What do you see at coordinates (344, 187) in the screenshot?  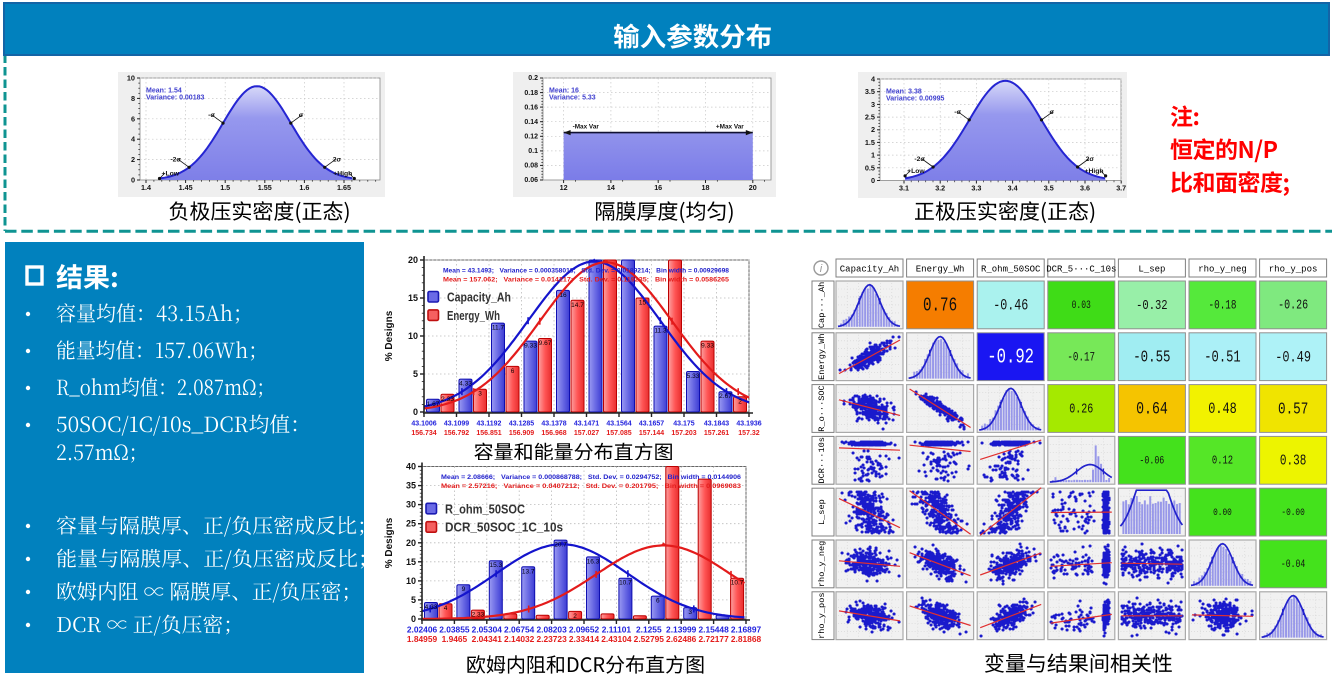 I see `svg-text: 1.65` at bounding box center [344, 187].